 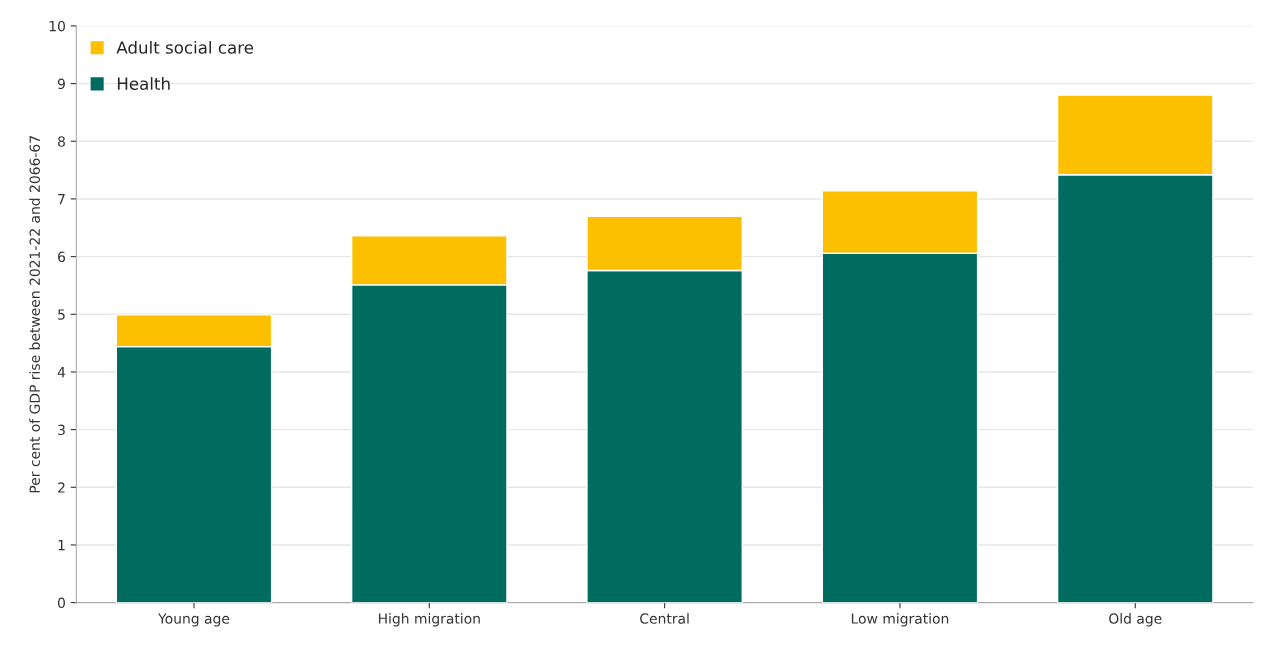 What do you see at coordinates (61, 487) in the screenshot?
I see `y-tick-label: 2` at bounding box center [61, 487].